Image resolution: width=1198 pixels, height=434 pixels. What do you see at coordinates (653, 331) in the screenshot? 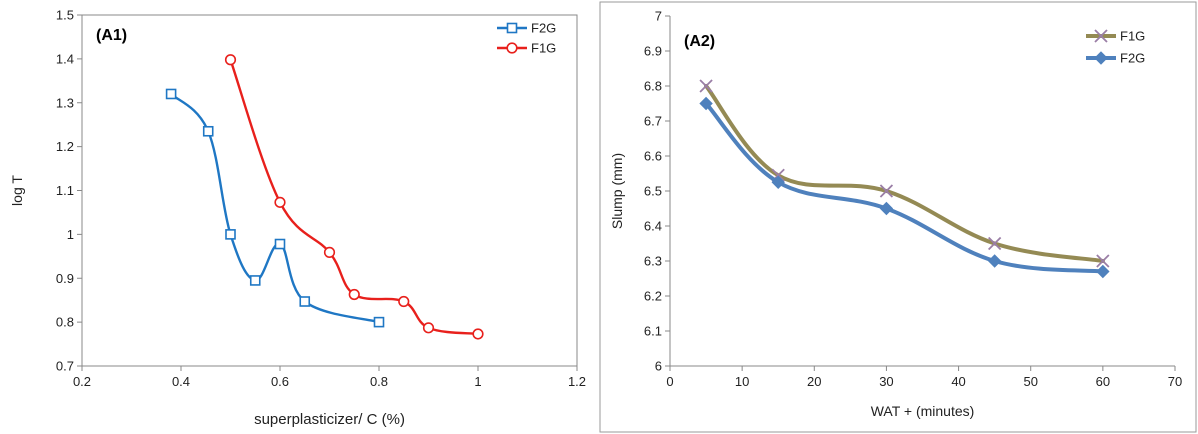
I see `y-tick-label: 6.1` at bounding box center [653, 331].